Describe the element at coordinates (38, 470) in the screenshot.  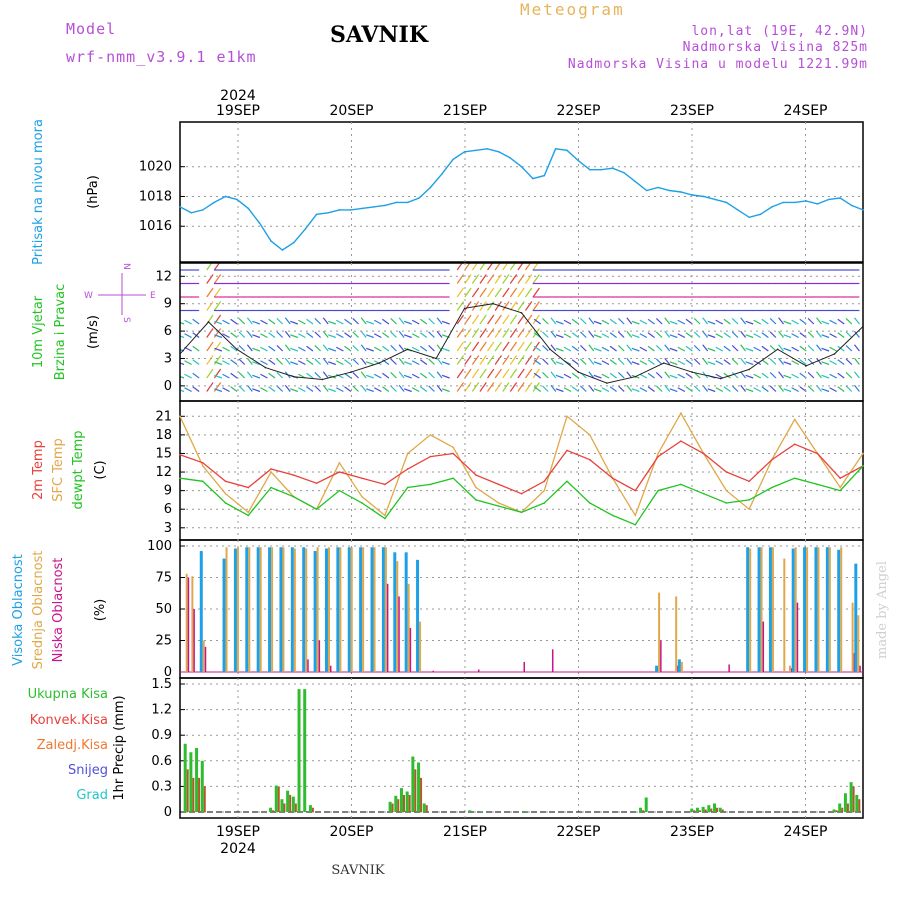
I see `temp-label-2m: 2m Temp` at that location.